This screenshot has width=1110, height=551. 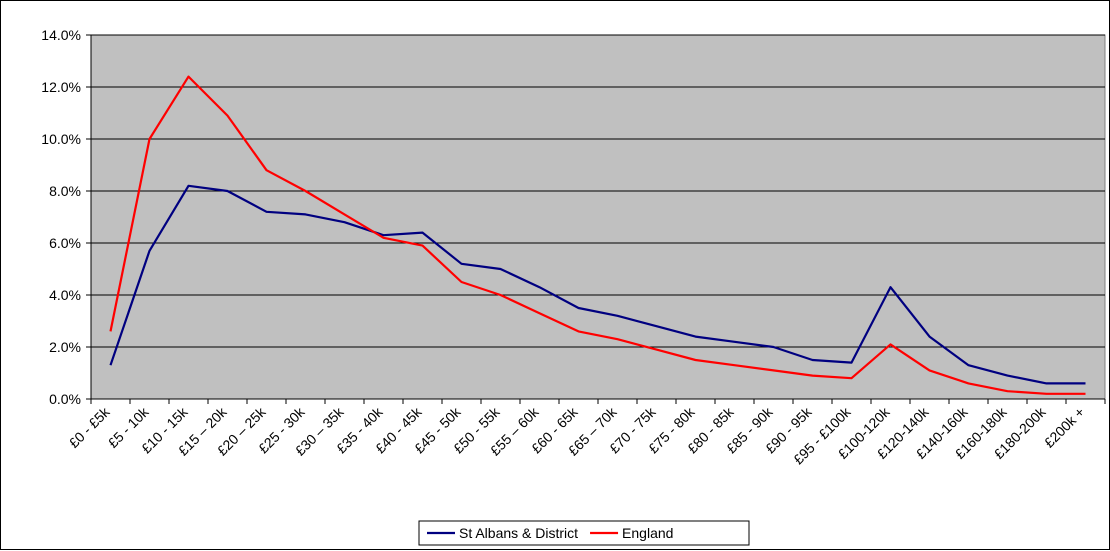 I want to click on y-tick-label: 6.0%, so click(x=65, y=243).